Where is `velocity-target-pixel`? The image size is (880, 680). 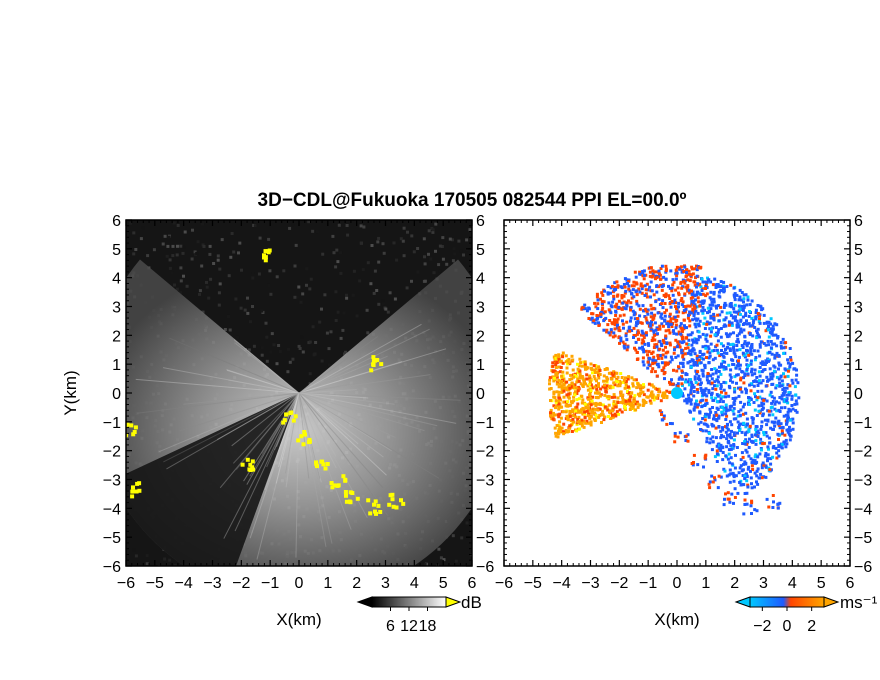 velocity-target-pixel is located at coordinates (744, 514).